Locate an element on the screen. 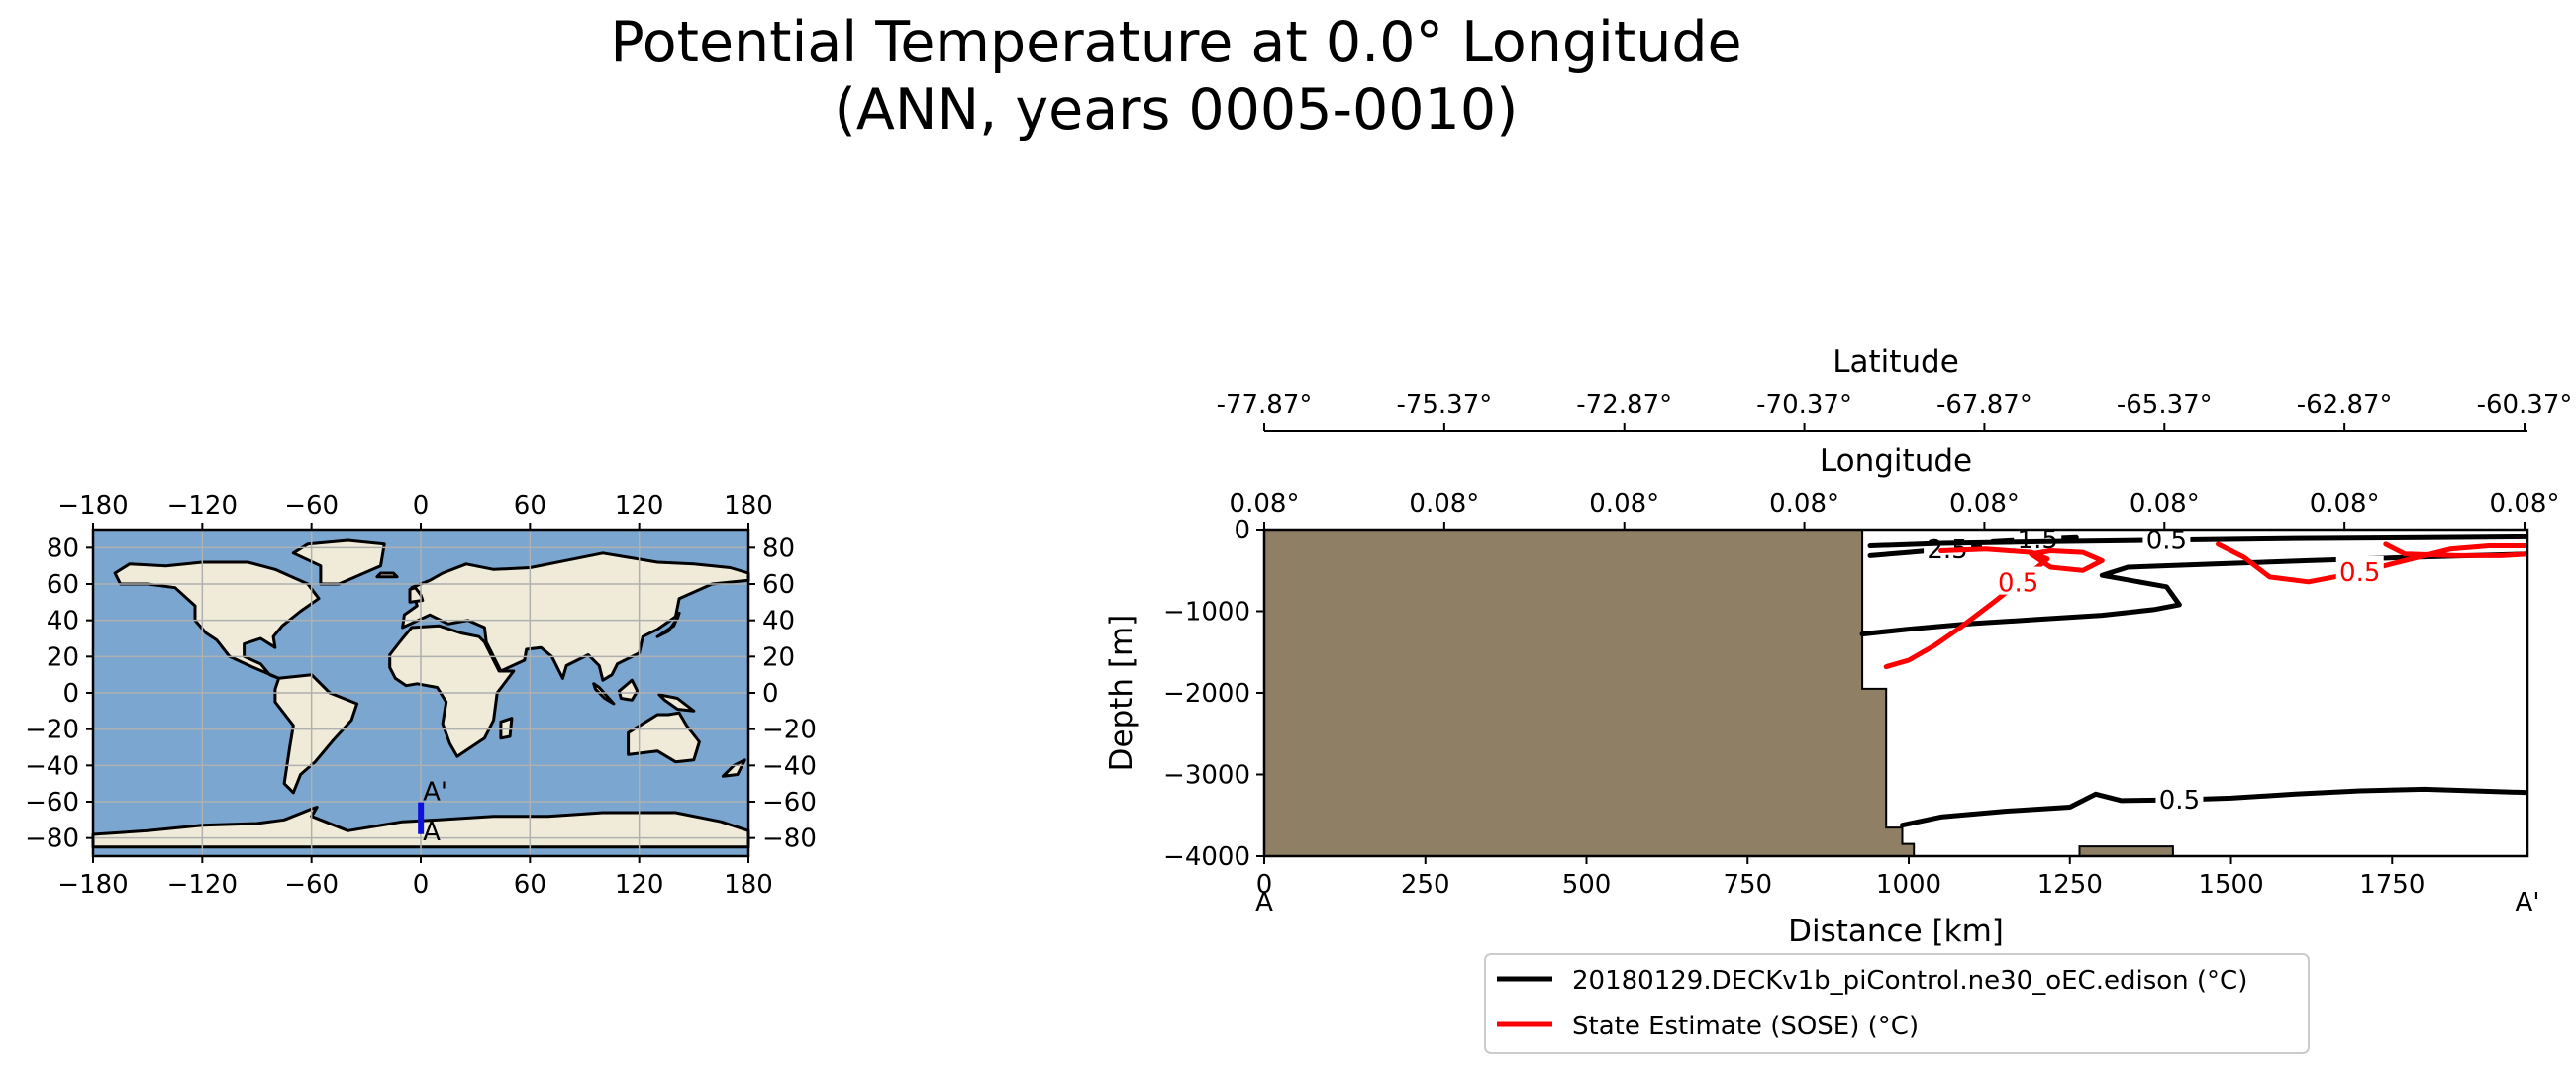  map-tick-label-right: 80 is located at coordinates (779, 549).